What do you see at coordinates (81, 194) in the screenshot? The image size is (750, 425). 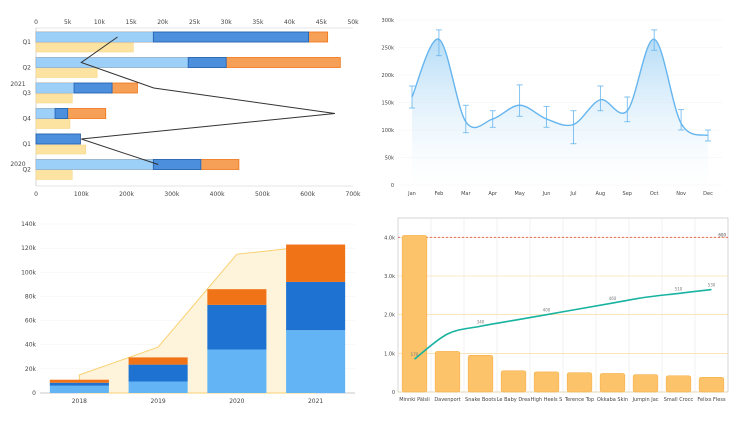 I see `chart1-bottom-tick: 100k` at bounding box center [81, 194].